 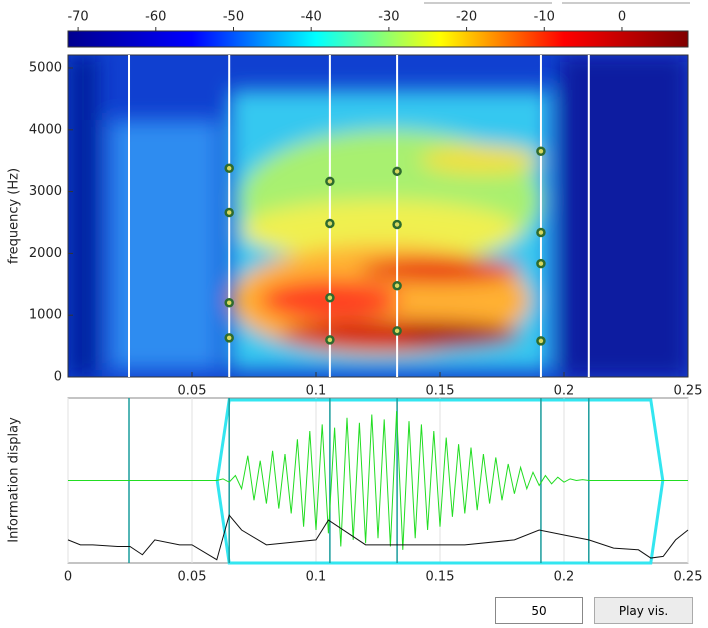 I want to click on y-tick-label: 2000, so click(x=45, y=253).